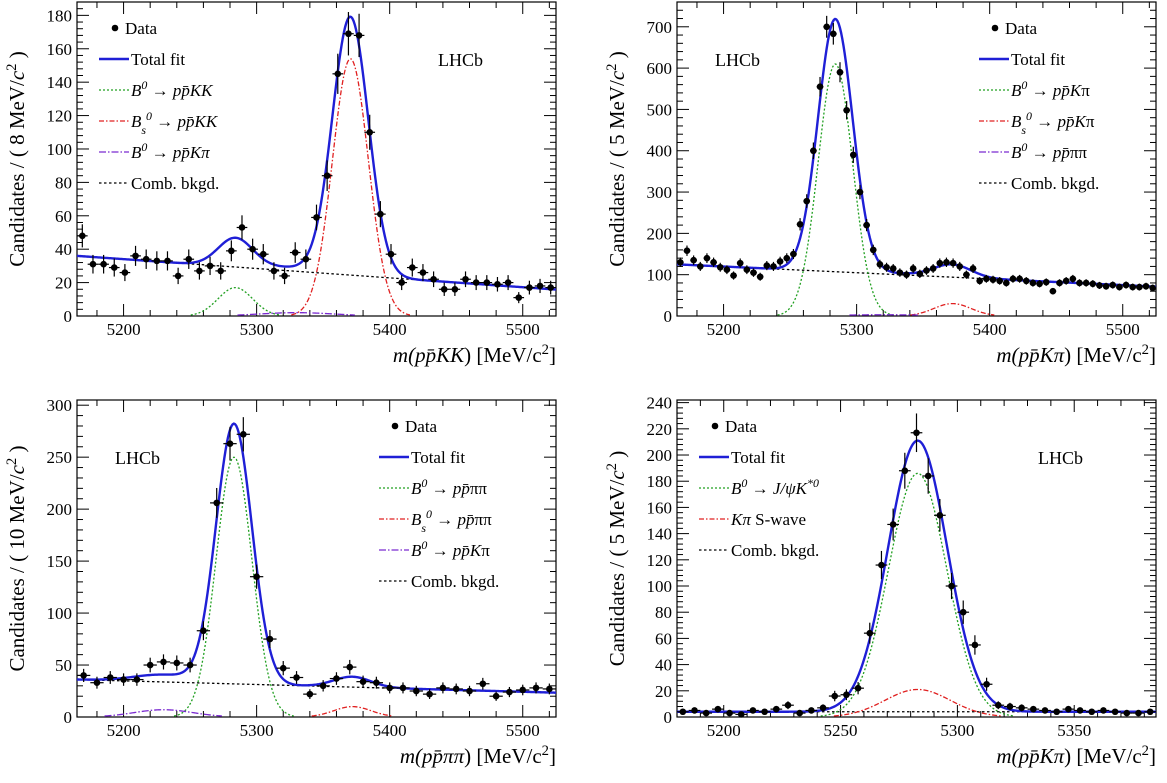 The width and height of the screenshot is (1167, 783). Describe the element at coordinates (1076, 354) in the screenshot. I see `x-axis-label: m(pp̄Kπ) [MeV/c2]` at that location.